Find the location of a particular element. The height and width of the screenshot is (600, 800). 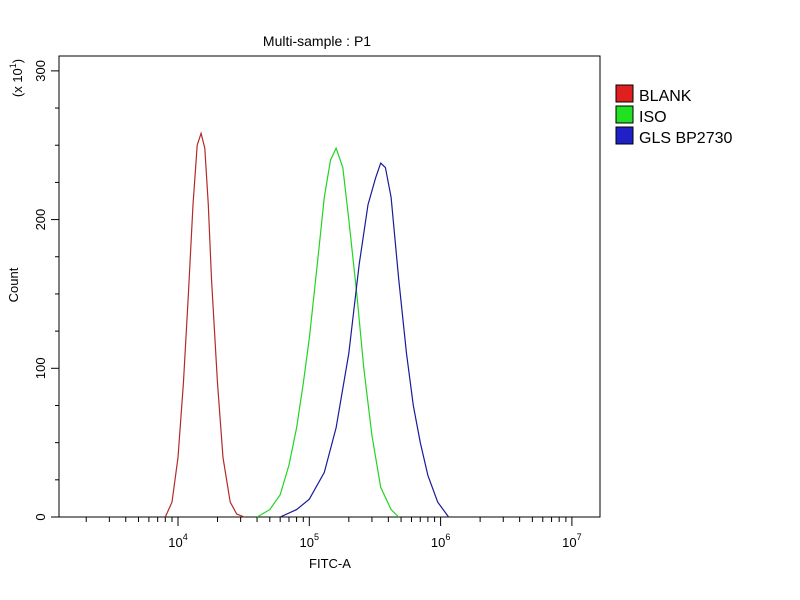

legend-label-gls: GLS BP2730 is located at coordinates (686, 138).